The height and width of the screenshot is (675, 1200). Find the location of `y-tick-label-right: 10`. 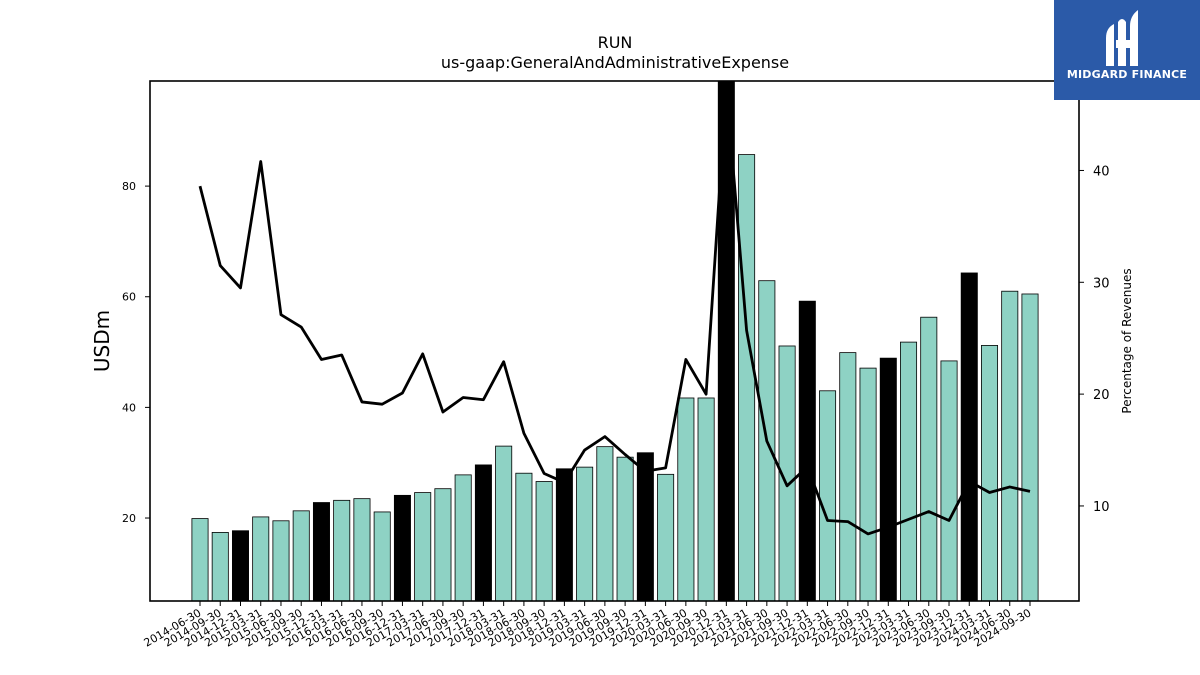

y-tick-label-right: 10 is located at coordinates (1101, 507).